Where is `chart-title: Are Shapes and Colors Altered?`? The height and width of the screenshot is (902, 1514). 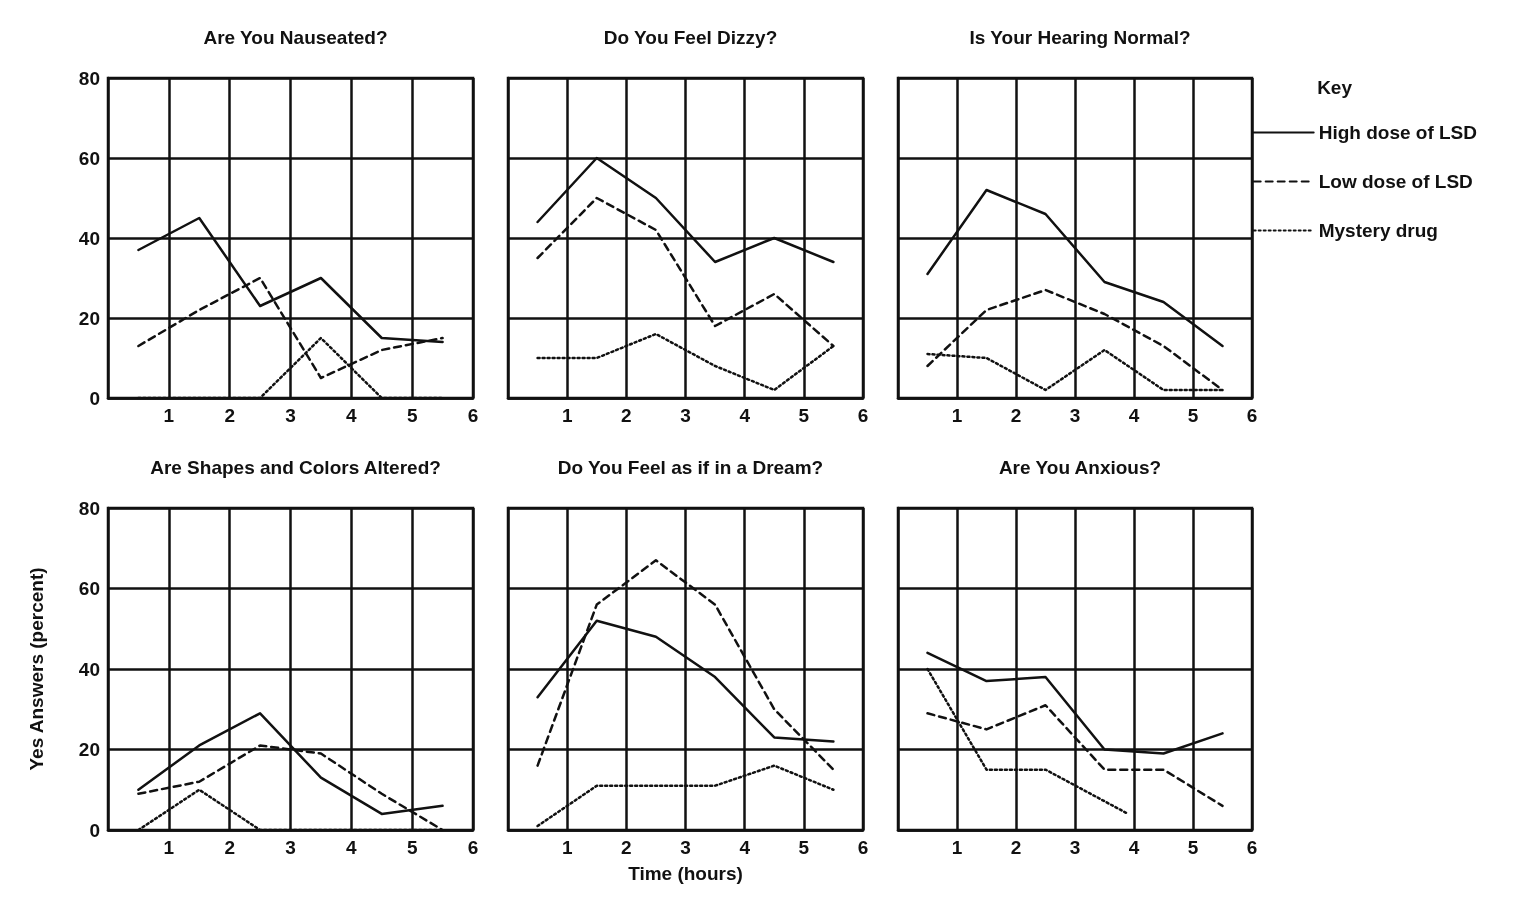 chart-title: Are Shapes and Colors Altered? is located at coordinates (295, 467).